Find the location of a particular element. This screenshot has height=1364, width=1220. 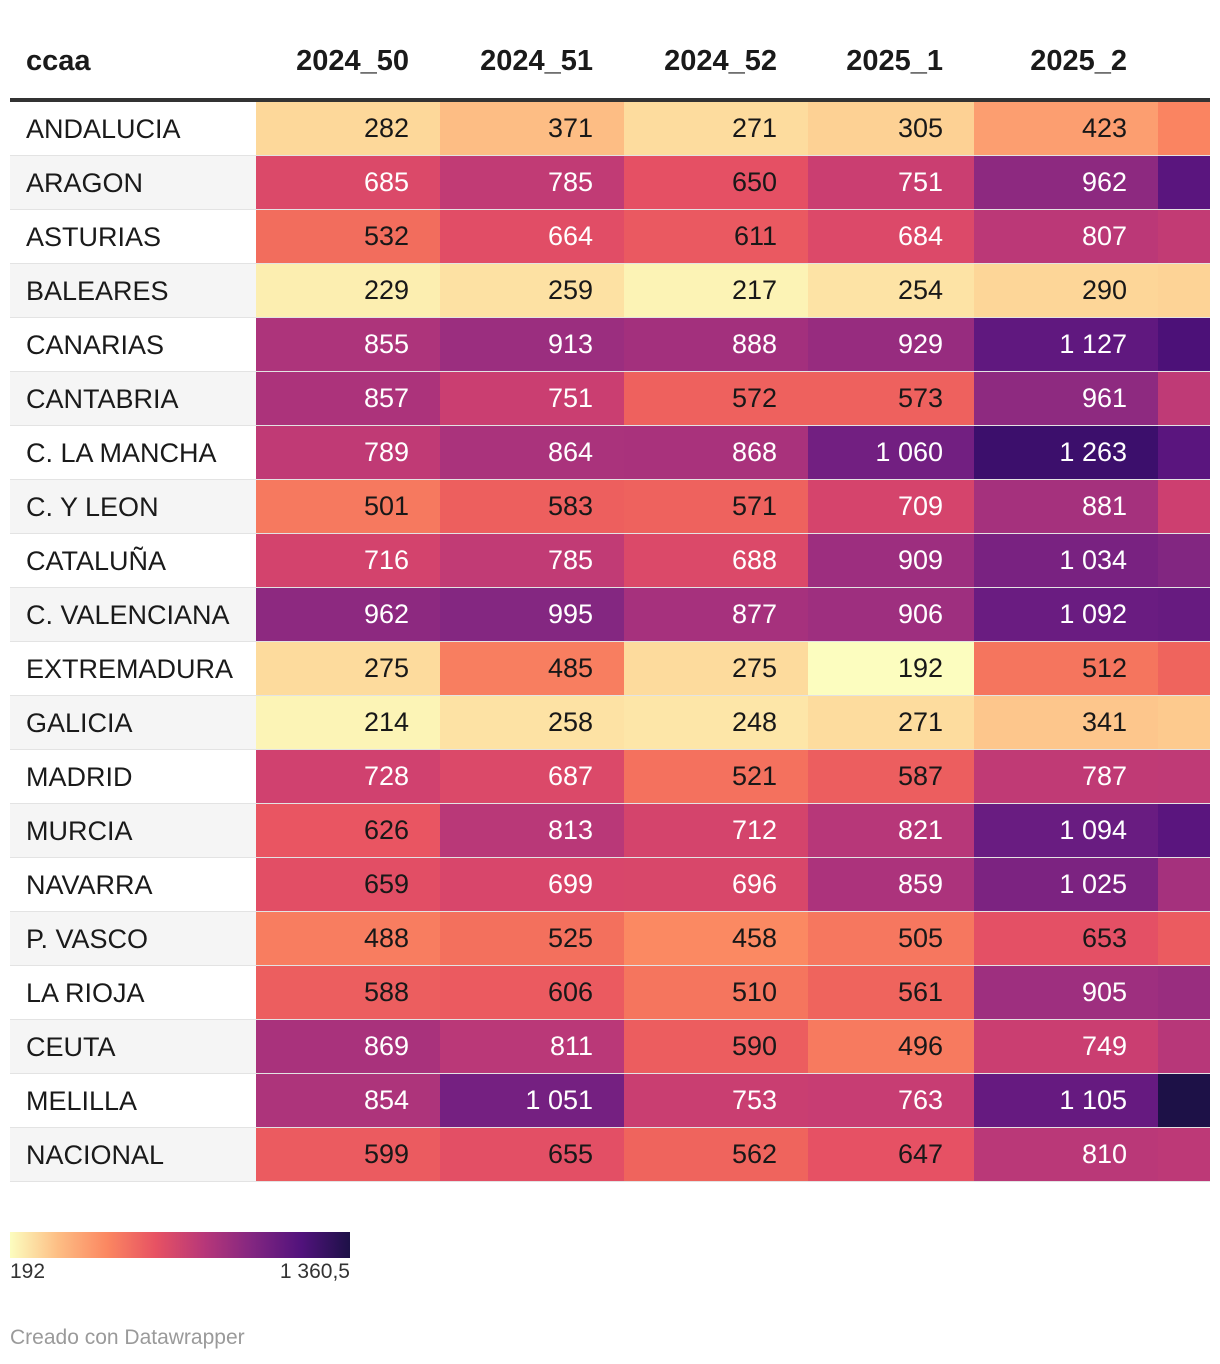

heat-cell: 728 is located at coordinates (348, 776).